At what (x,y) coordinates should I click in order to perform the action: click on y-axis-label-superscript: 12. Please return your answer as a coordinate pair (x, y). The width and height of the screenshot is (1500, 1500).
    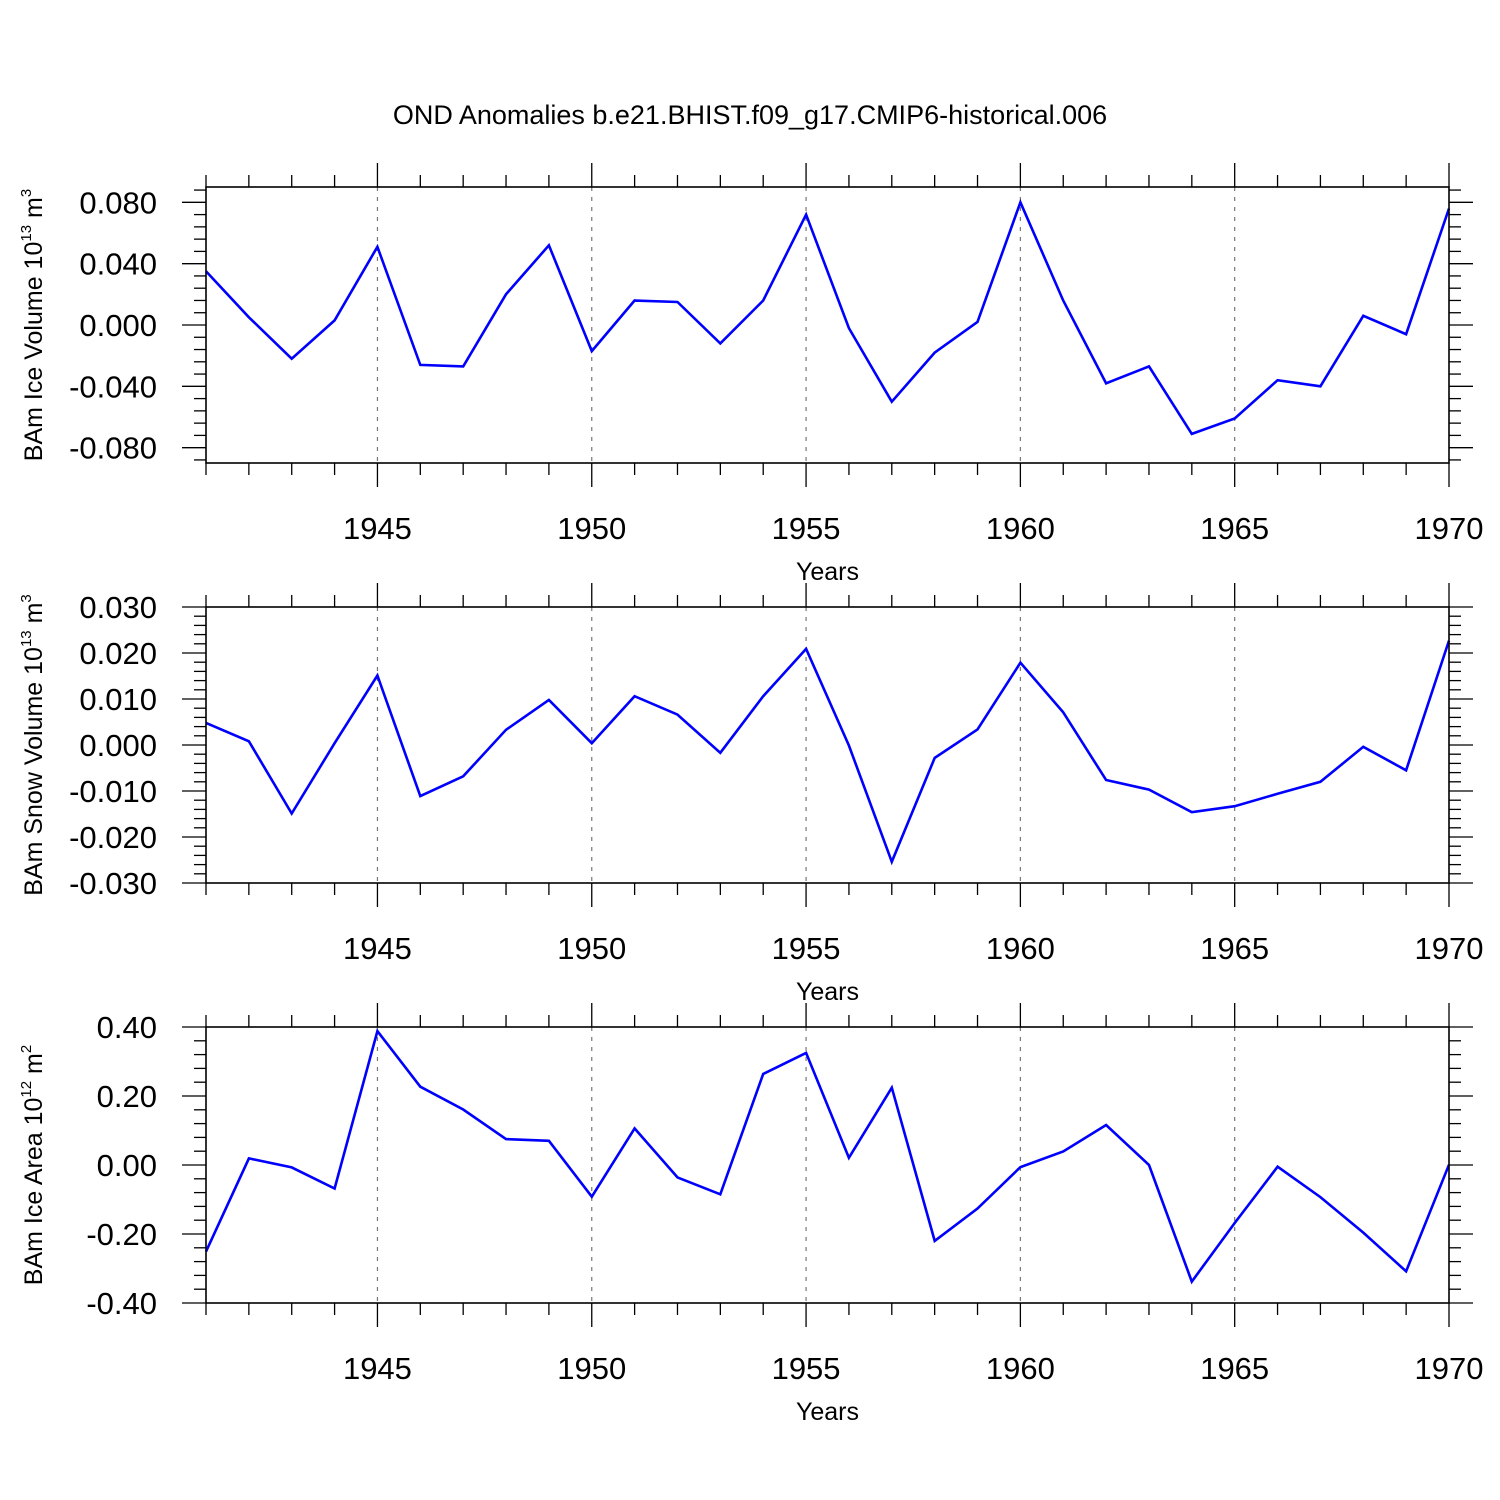
    Looking at the image, I should click on (26, 1089).